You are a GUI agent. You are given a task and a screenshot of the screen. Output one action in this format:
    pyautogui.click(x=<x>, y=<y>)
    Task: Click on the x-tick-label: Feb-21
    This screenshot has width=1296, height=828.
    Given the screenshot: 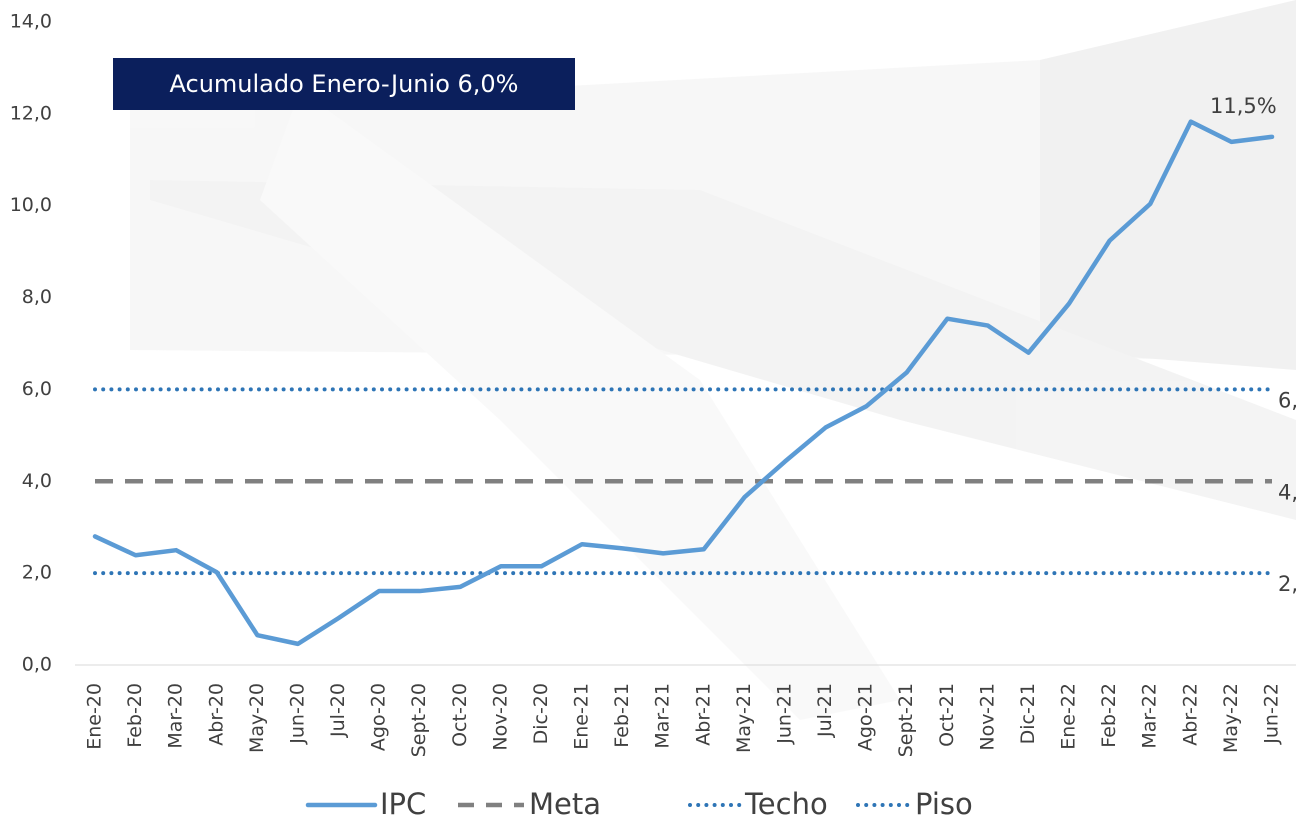 What is the action you would take?
    pyautogui.click(x=622, y=715)
    